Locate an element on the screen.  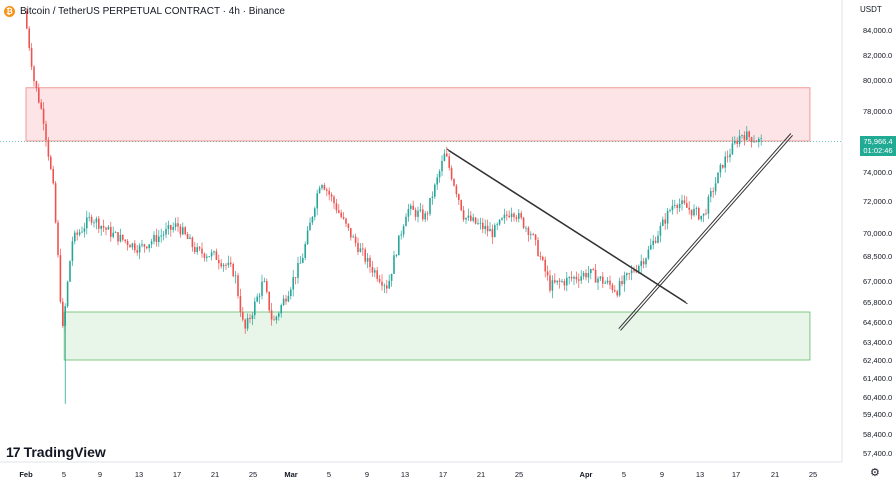
currency-label: USDT is located at coordinates (871, 9).